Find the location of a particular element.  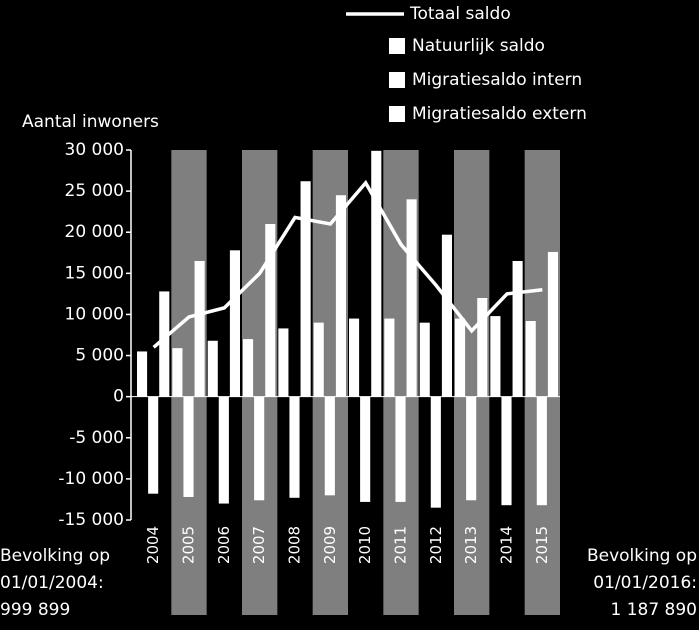

x-tick-label: 2010 is located at coordinates (365, 545).